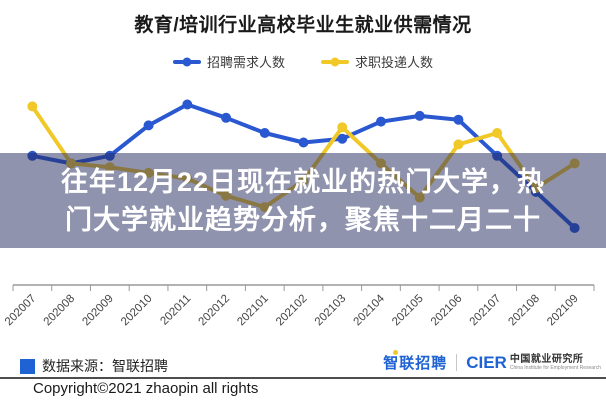 The image size is (606, 400). Describe the element at coordinates (245, 62) in the screenshot. I see `legend-label: 招聘需求人数` at that location.